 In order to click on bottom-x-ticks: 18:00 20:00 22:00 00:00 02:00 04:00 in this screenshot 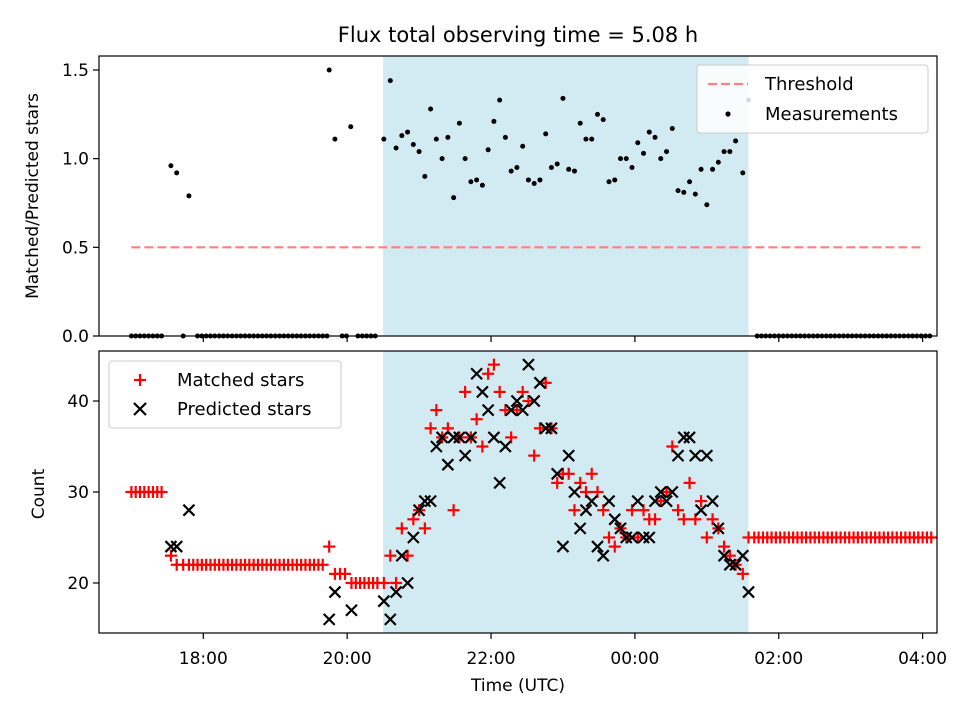, I will do `click(563, 651)`.